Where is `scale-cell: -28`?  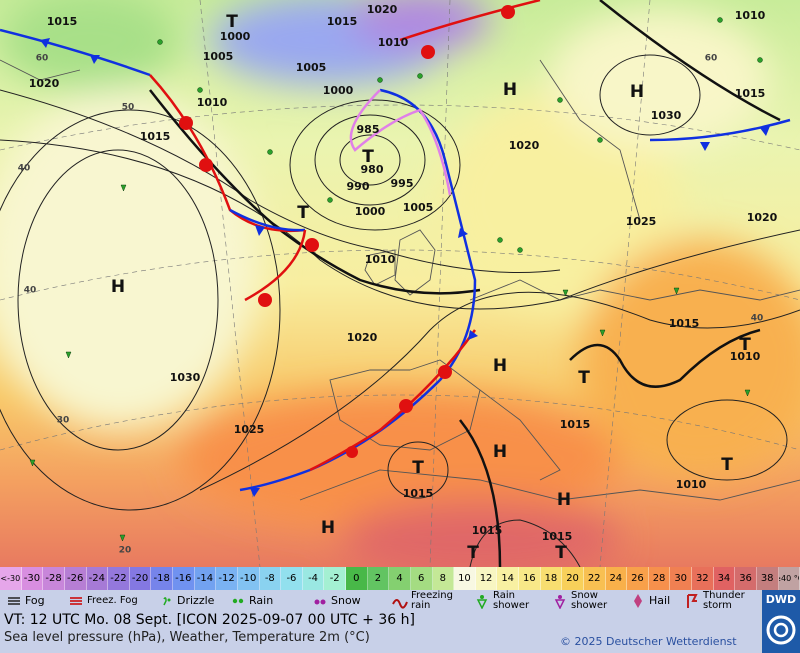 scale-cell: -28 is located at coordinates (54, 578).